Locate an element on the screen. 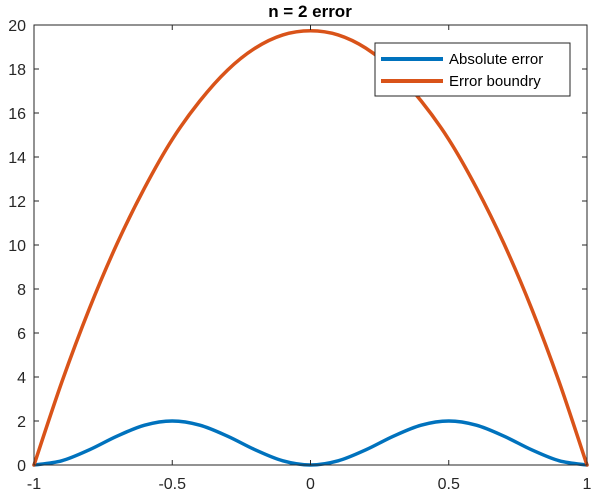 Image resolution: width=596 pixels, height=495 pixels. legend: Absolute error Error boundry is located at coordinates (472, 69).